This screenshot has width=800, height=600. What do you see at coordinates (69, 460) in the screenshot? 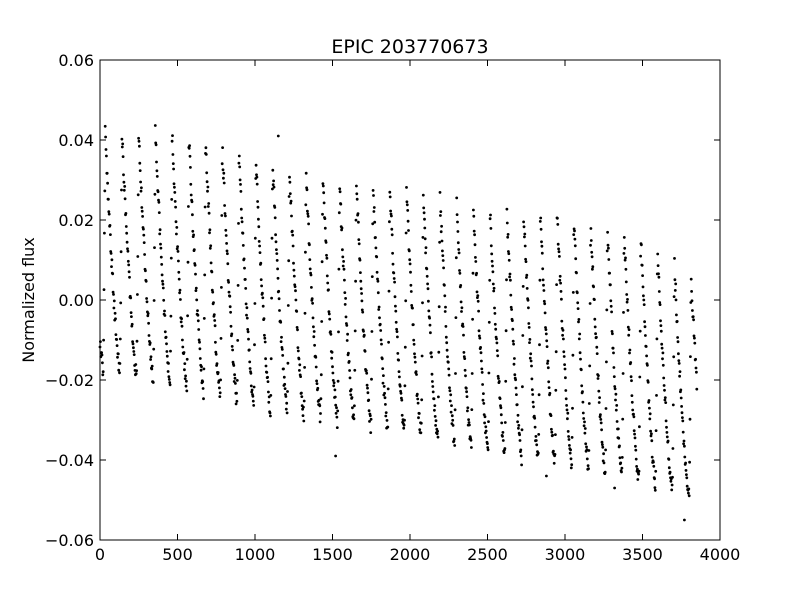
I see `y-tick-label: −0.04` at bounding box center [69, 460].